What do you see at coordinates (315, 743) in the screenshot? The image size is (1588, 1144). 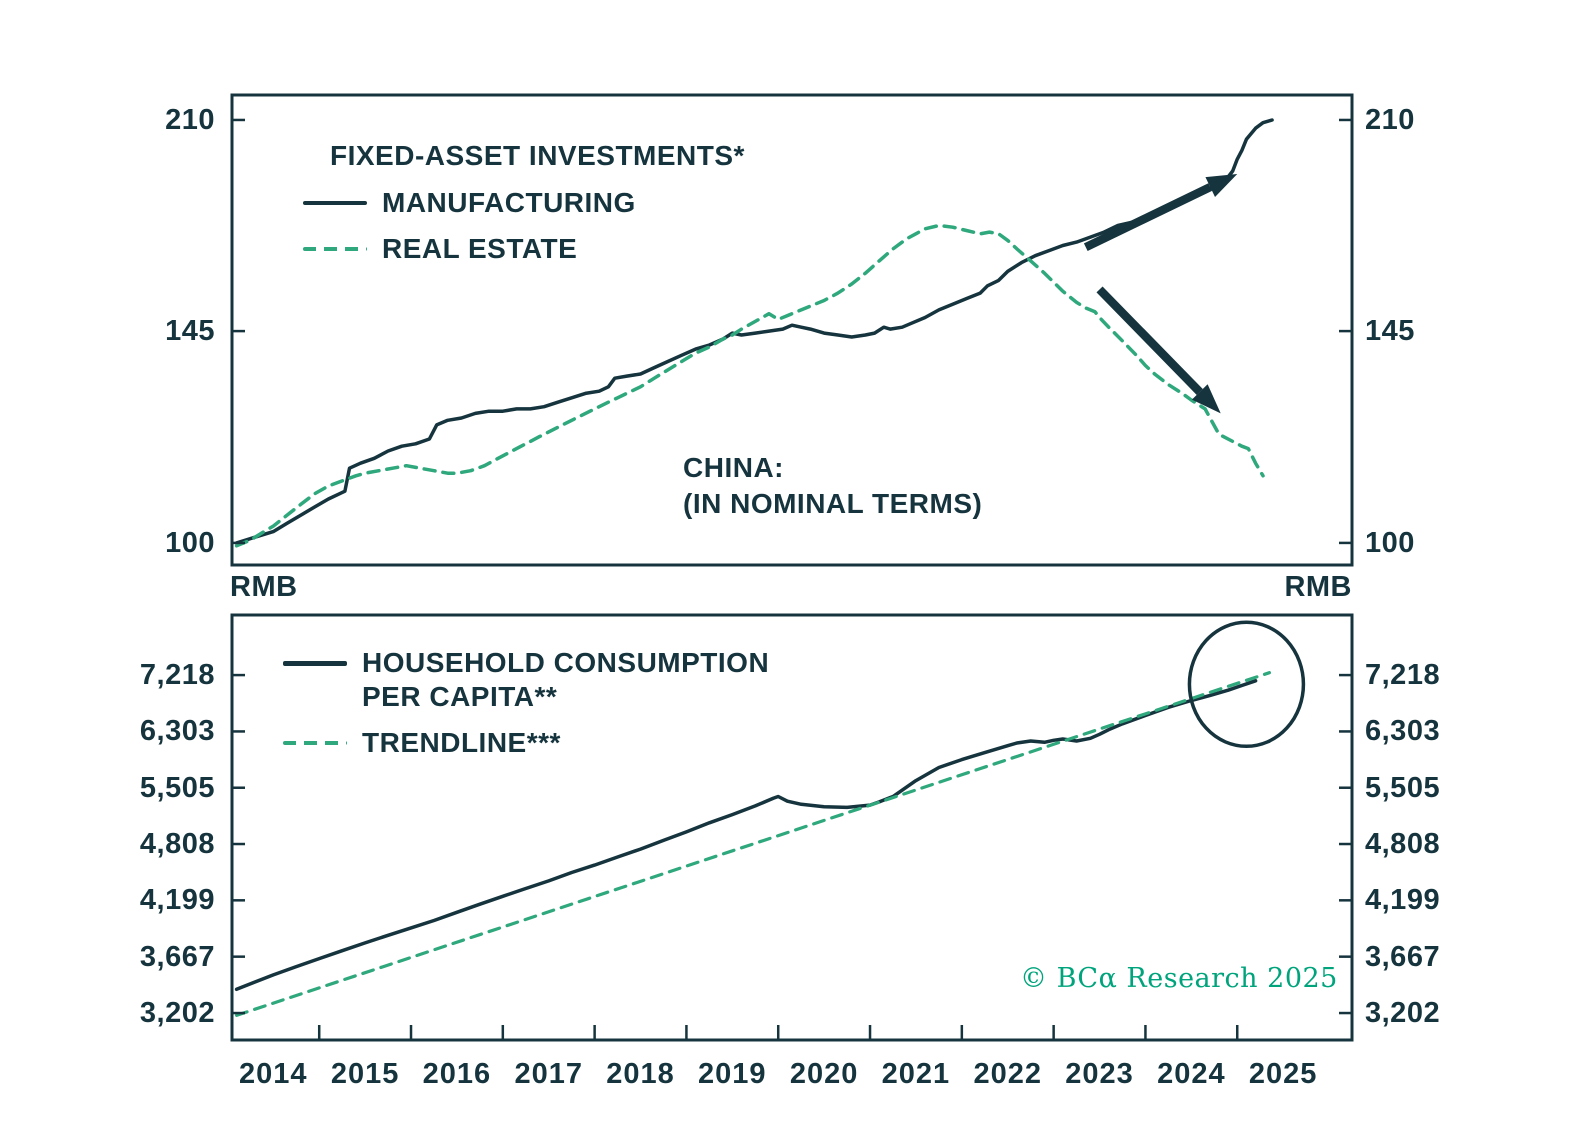 I see `trendline-swatch` at bounding box center [315, 743].